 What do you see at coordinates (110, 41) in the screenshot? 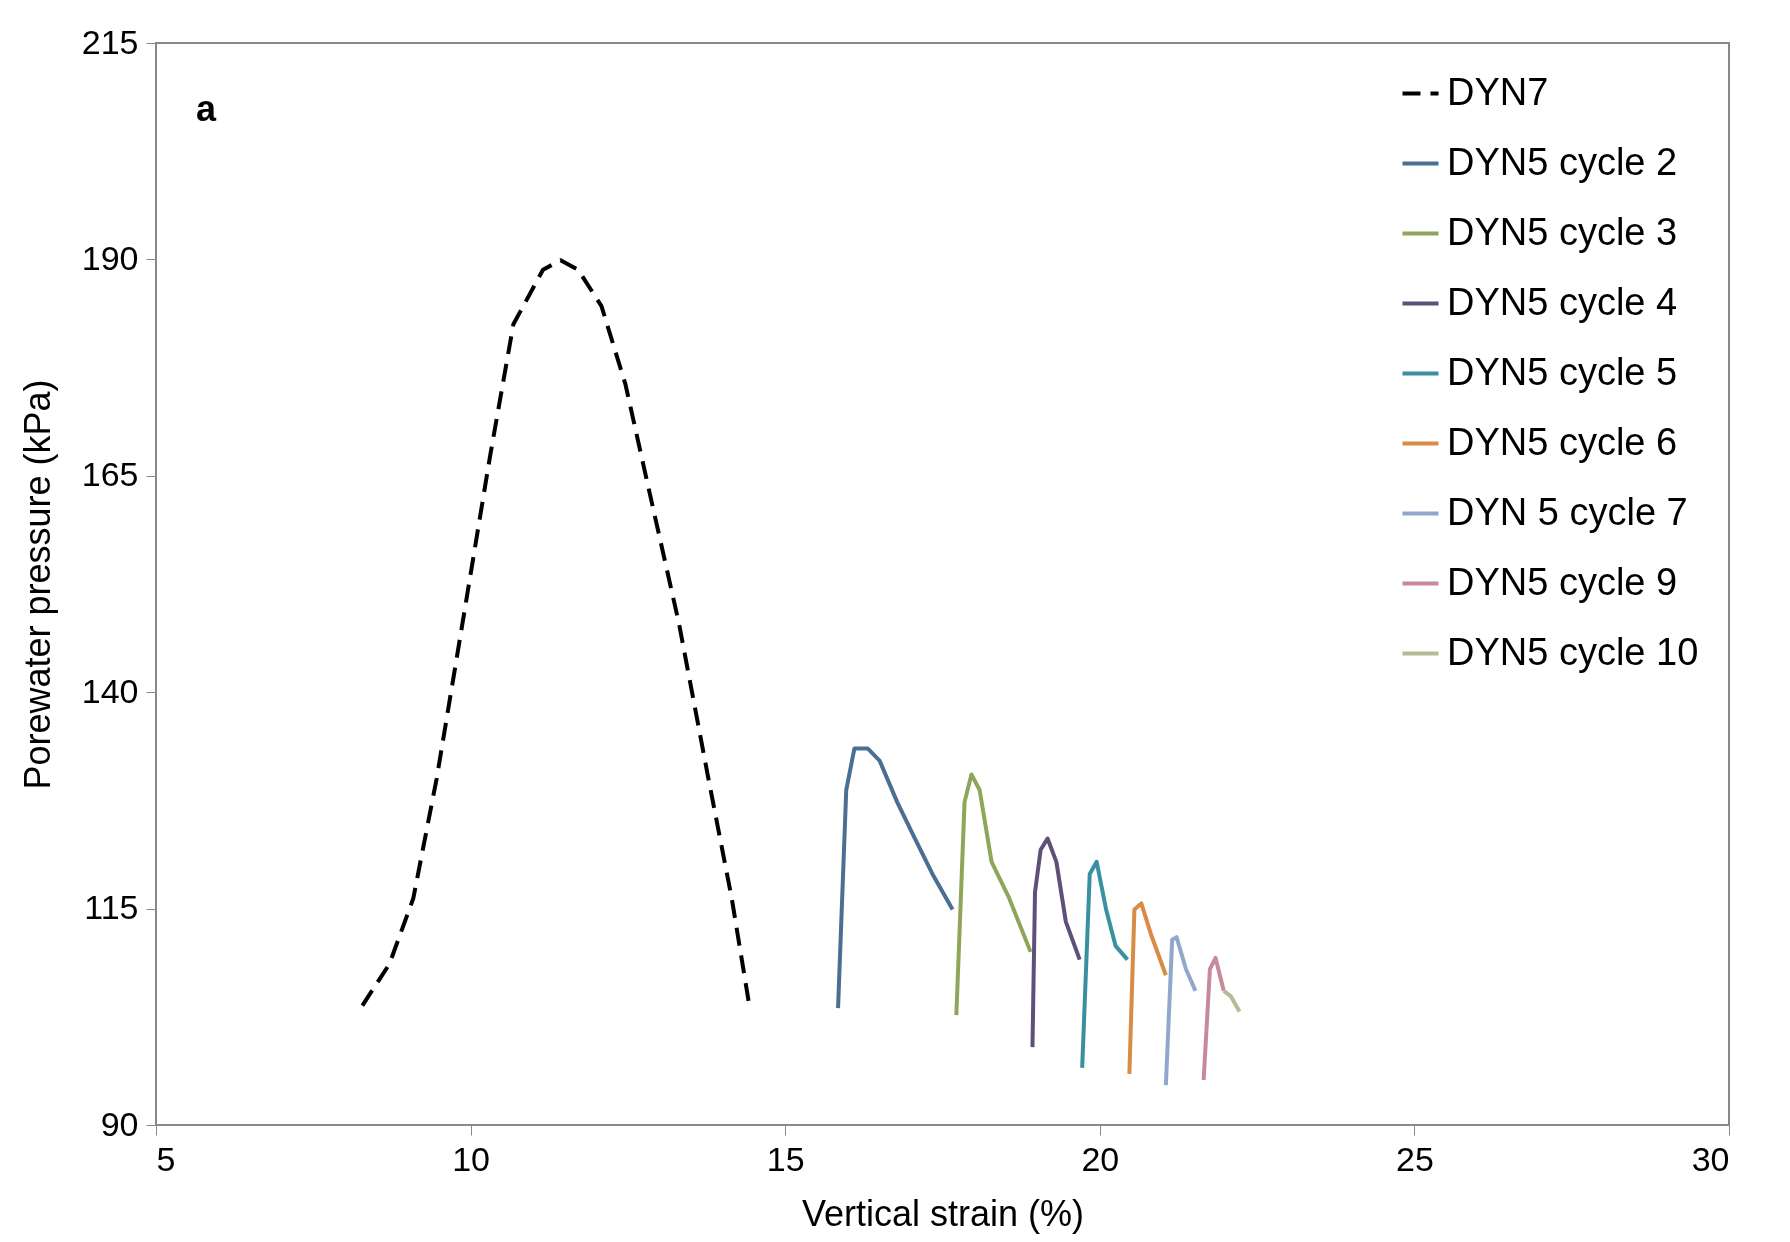
I see `y-tick-label: 215` at bounding box center [110, 41].